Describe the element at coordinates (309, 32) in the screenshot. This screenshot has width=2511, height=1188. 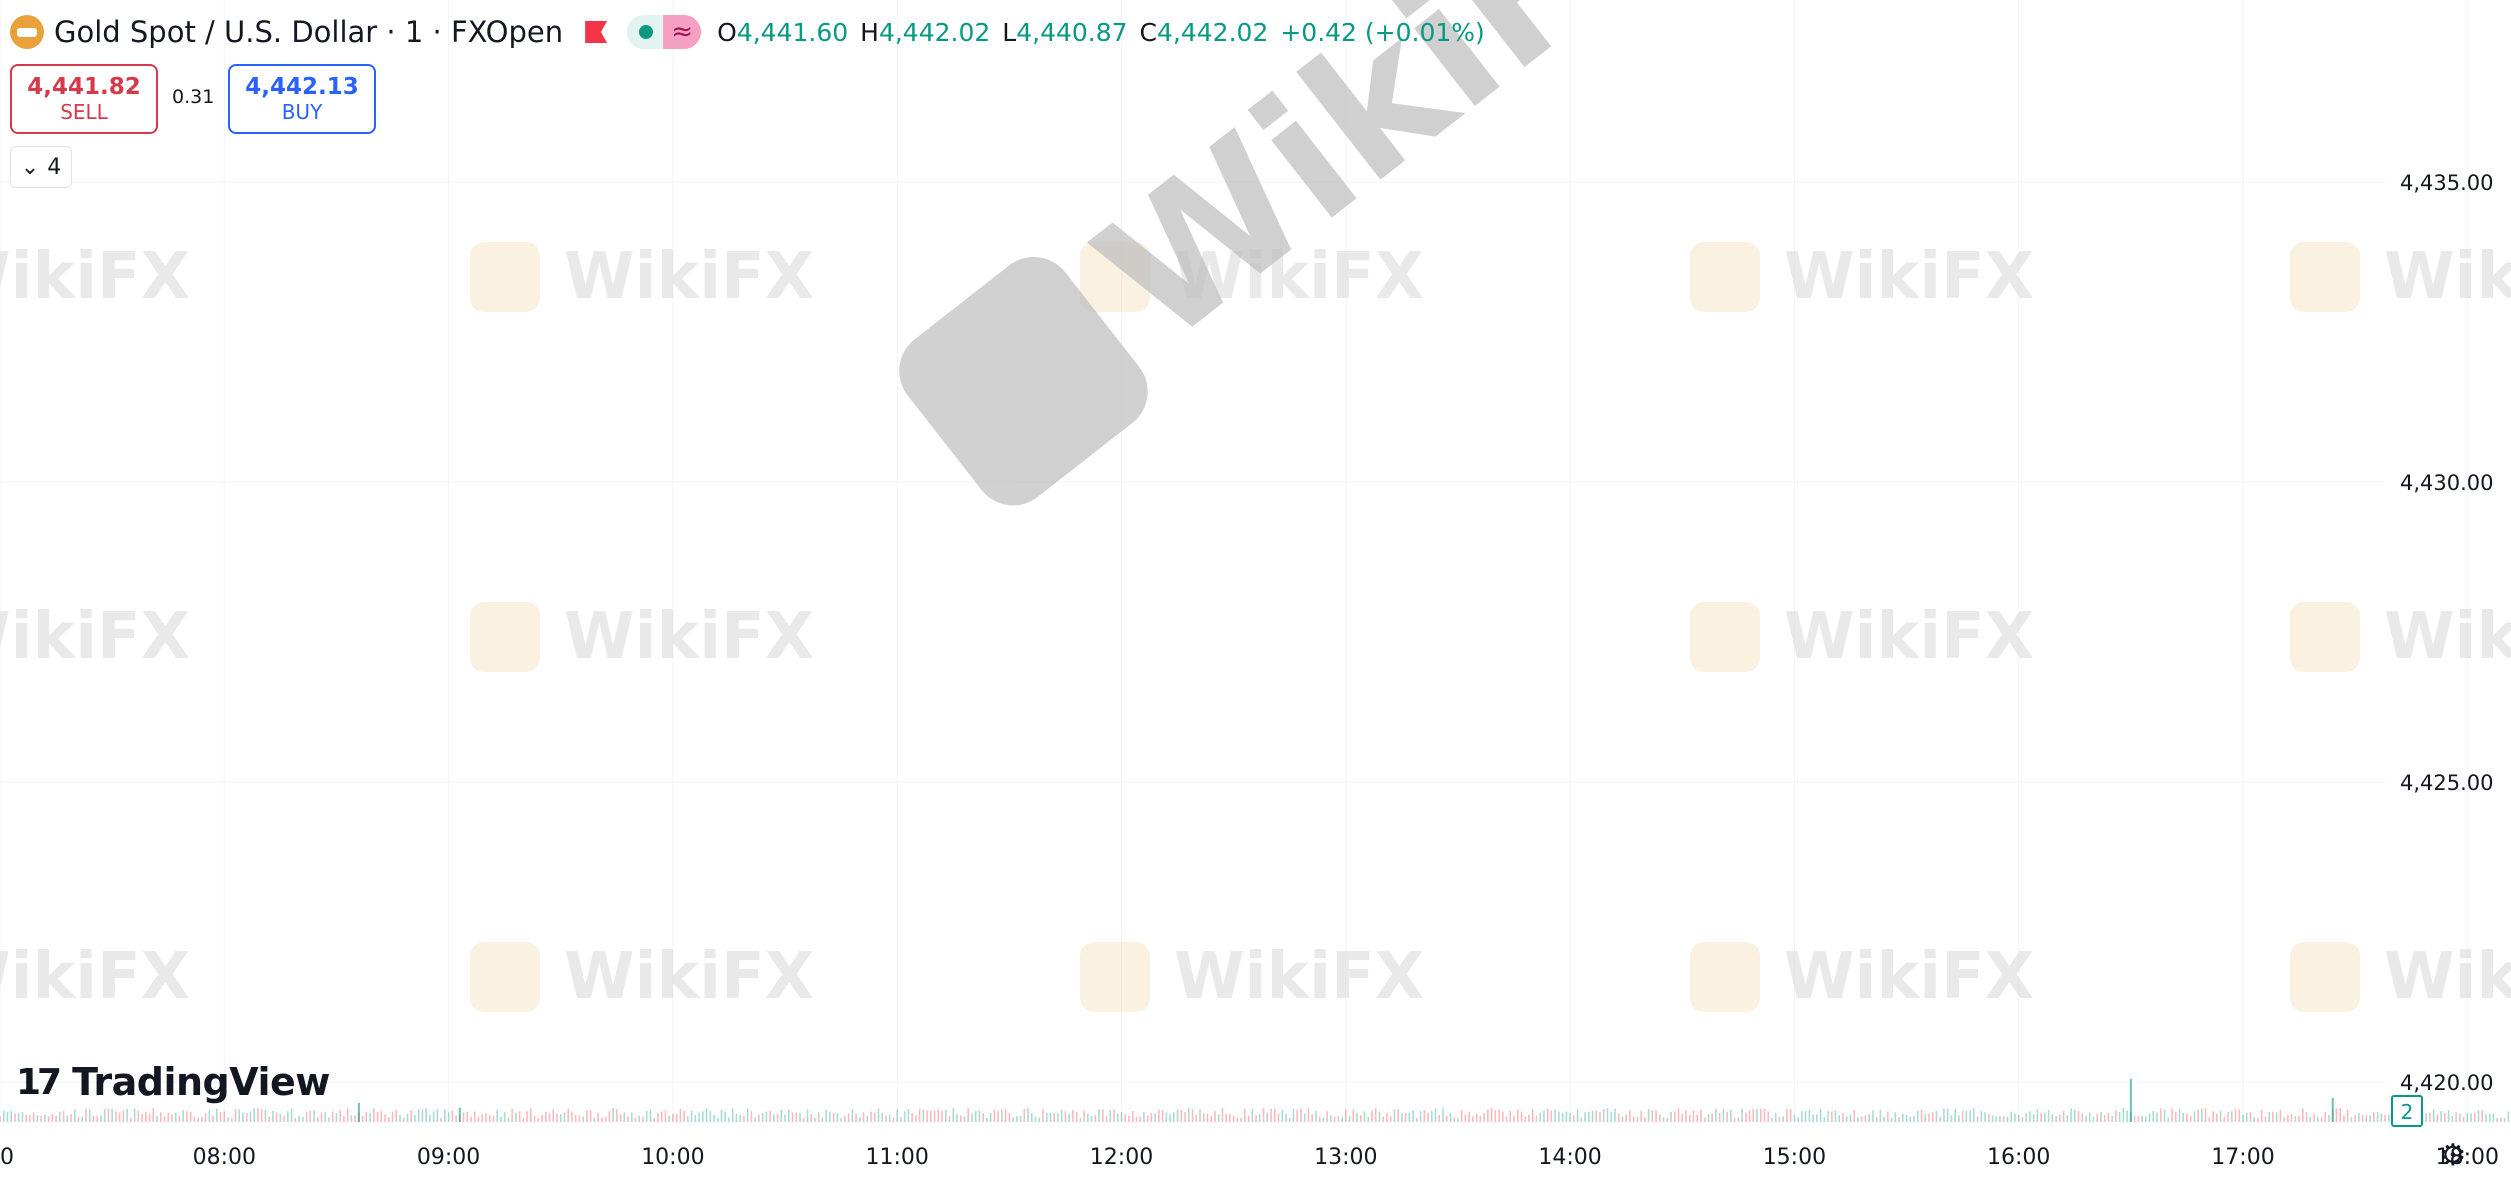
I see `symbol-title: Gold Spot / U.S. Dollar · 1 · FXOpen` at that location.